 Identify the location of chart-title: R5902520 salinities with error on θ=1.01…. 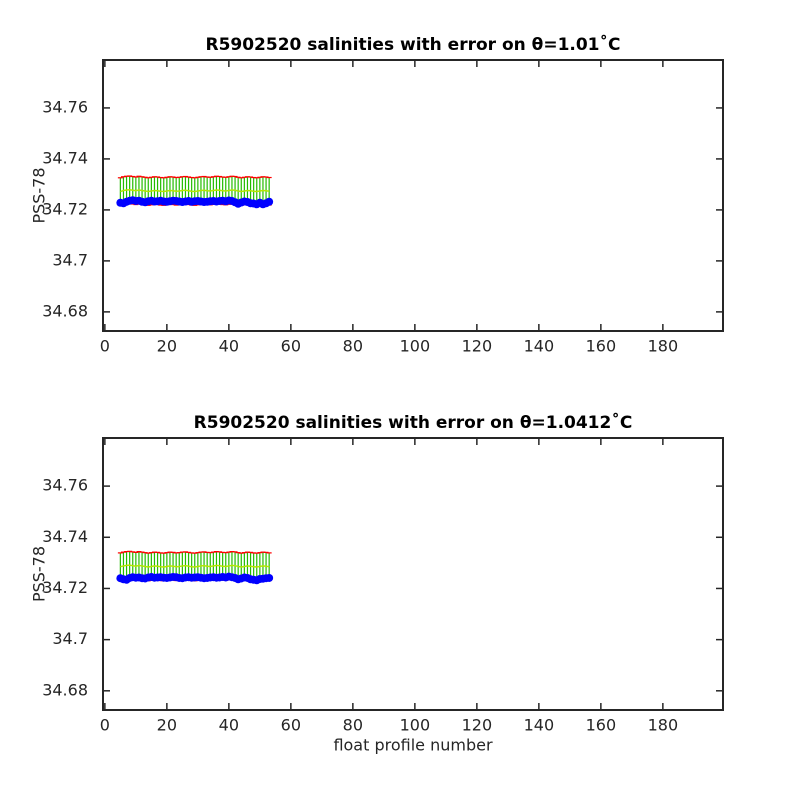
(412, 44).